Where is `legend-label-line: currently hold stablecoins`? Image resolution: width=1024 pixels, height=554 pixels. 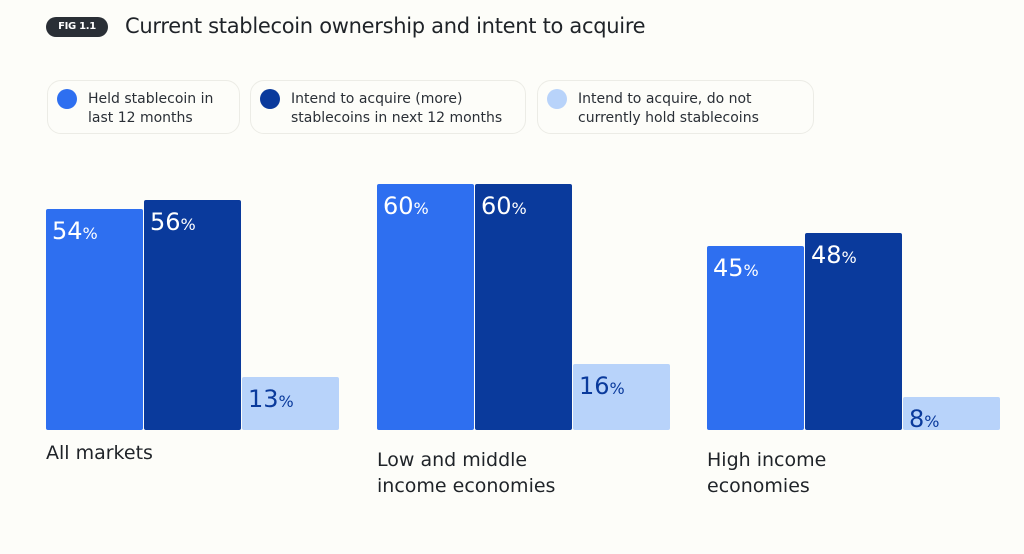 legend-label-line: currently hold stablecoins is located at coordinates (668, 118).